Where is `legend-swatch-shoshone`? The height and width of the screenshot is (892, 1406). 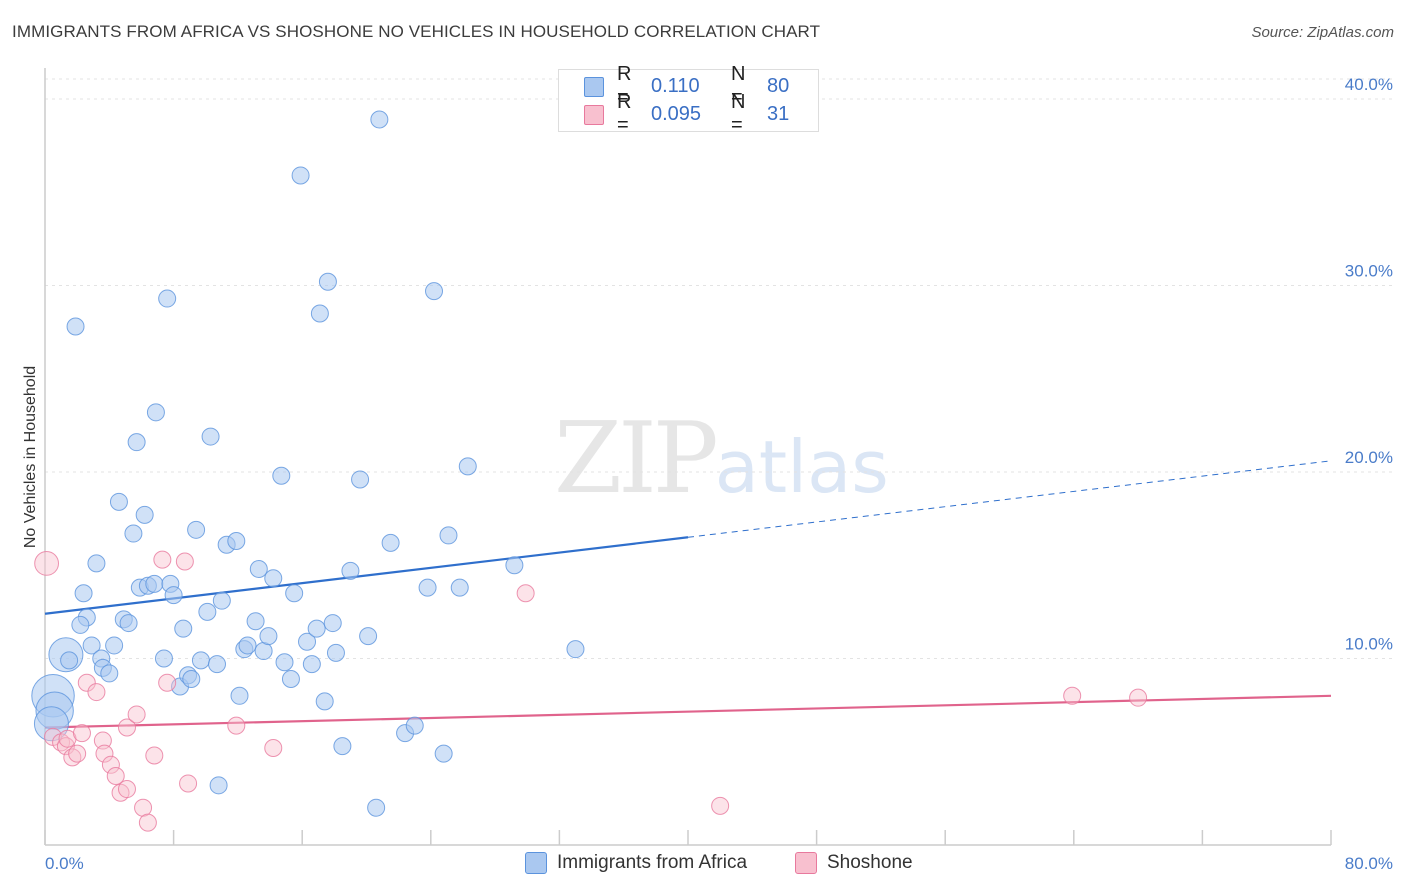 legend-swatch-shoshone is located at coordinates (594, 115).